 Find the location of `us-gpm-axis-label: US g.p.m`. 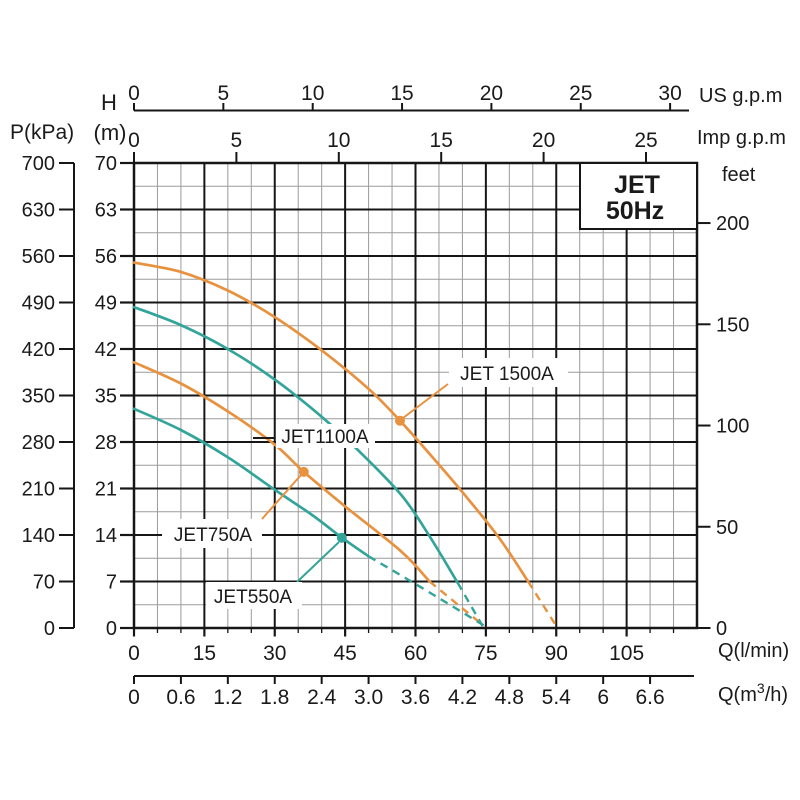

us-gpm-axis-label: US g.p.m is located at coordinates (740, 96).